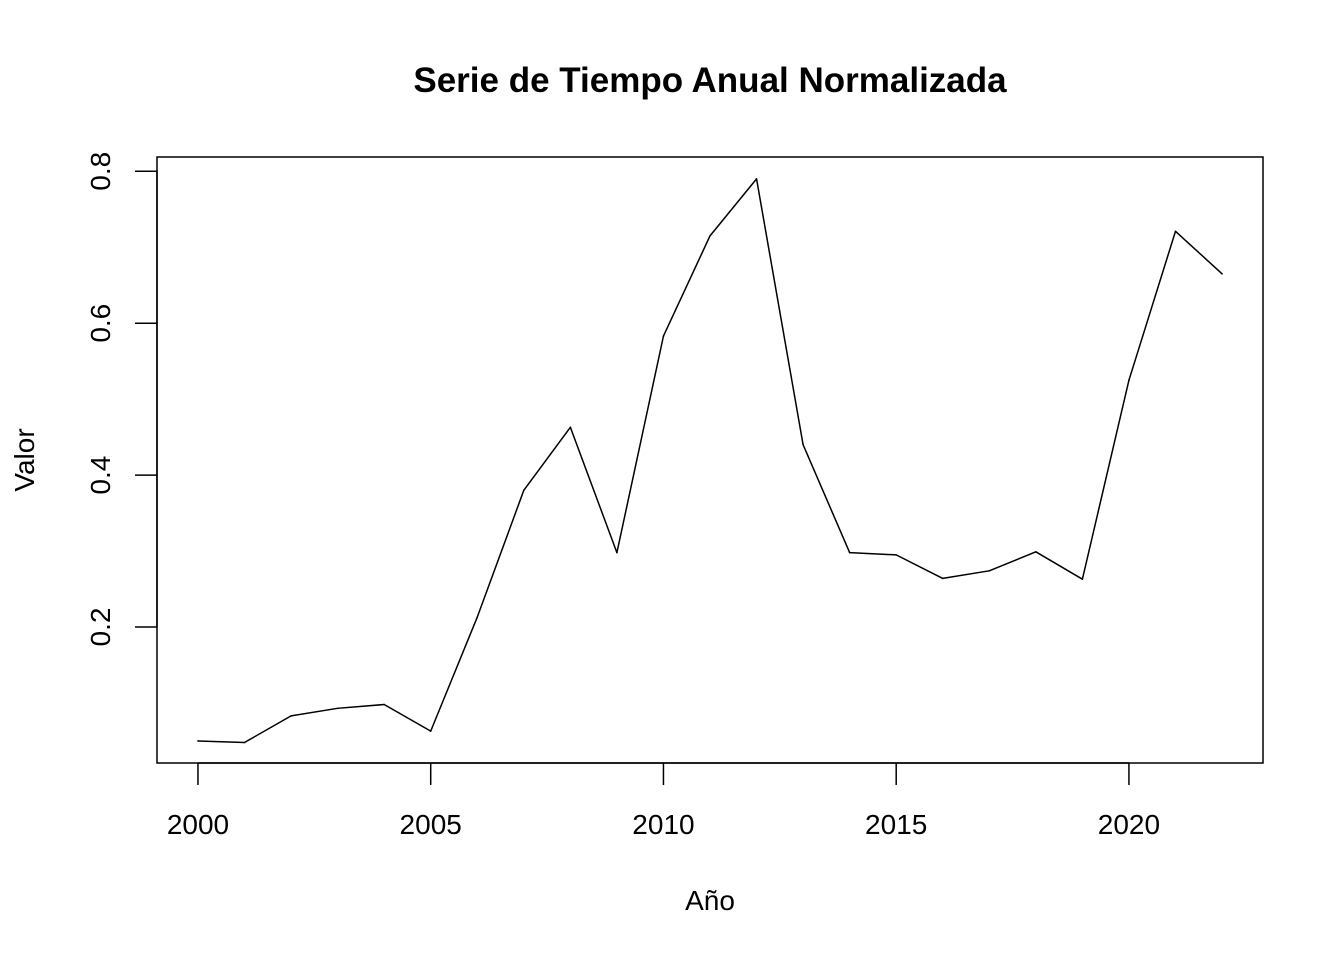 Image resolution: width=1344 pixels, height=960 pixels. I want to click on y-tick-label: 0.6, so click(100, 323).